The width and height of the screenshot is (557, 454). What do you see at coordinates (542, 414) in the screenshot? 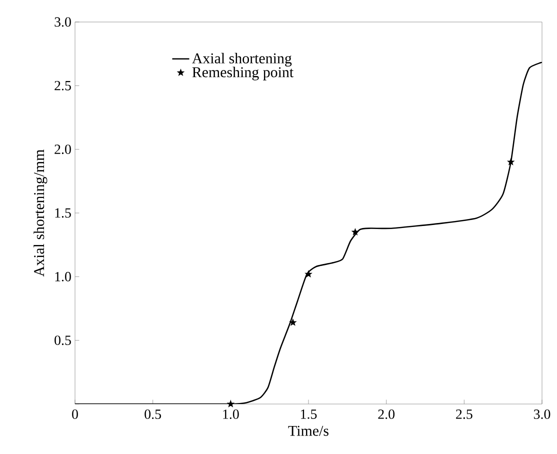
I see `x-tick-label: 3.0` at bounding box center [542, 414].